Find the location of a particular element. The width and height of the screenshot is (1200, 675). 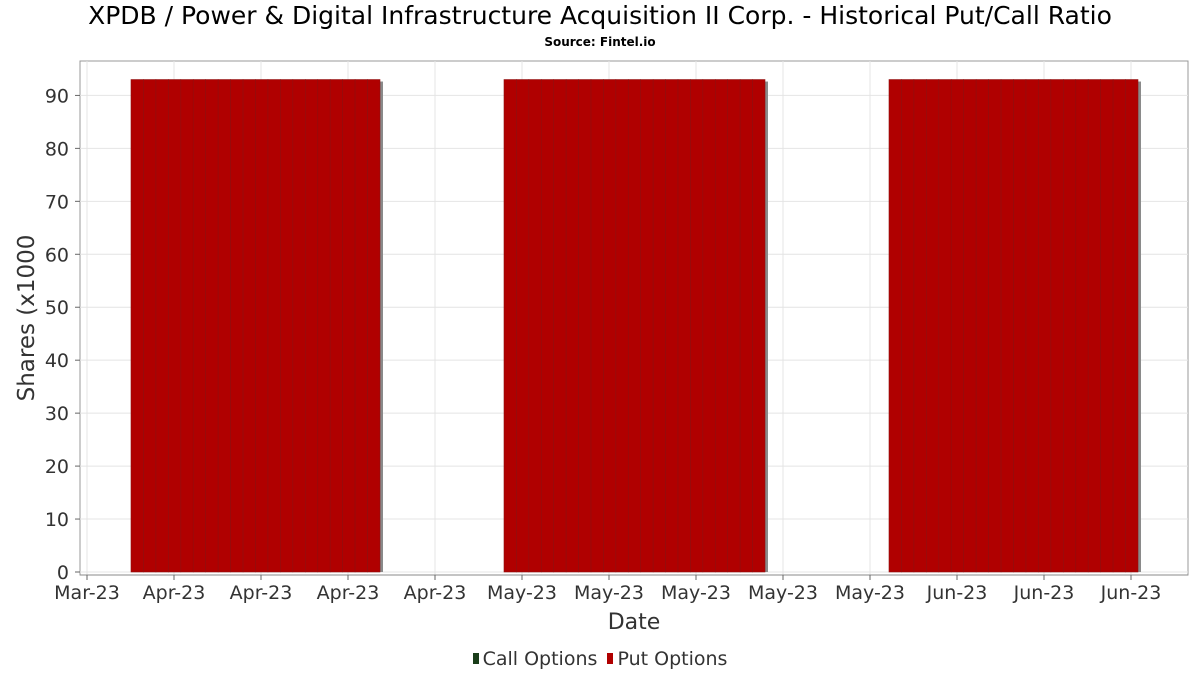

call-options-swatch is located at coordinates (475, 658).